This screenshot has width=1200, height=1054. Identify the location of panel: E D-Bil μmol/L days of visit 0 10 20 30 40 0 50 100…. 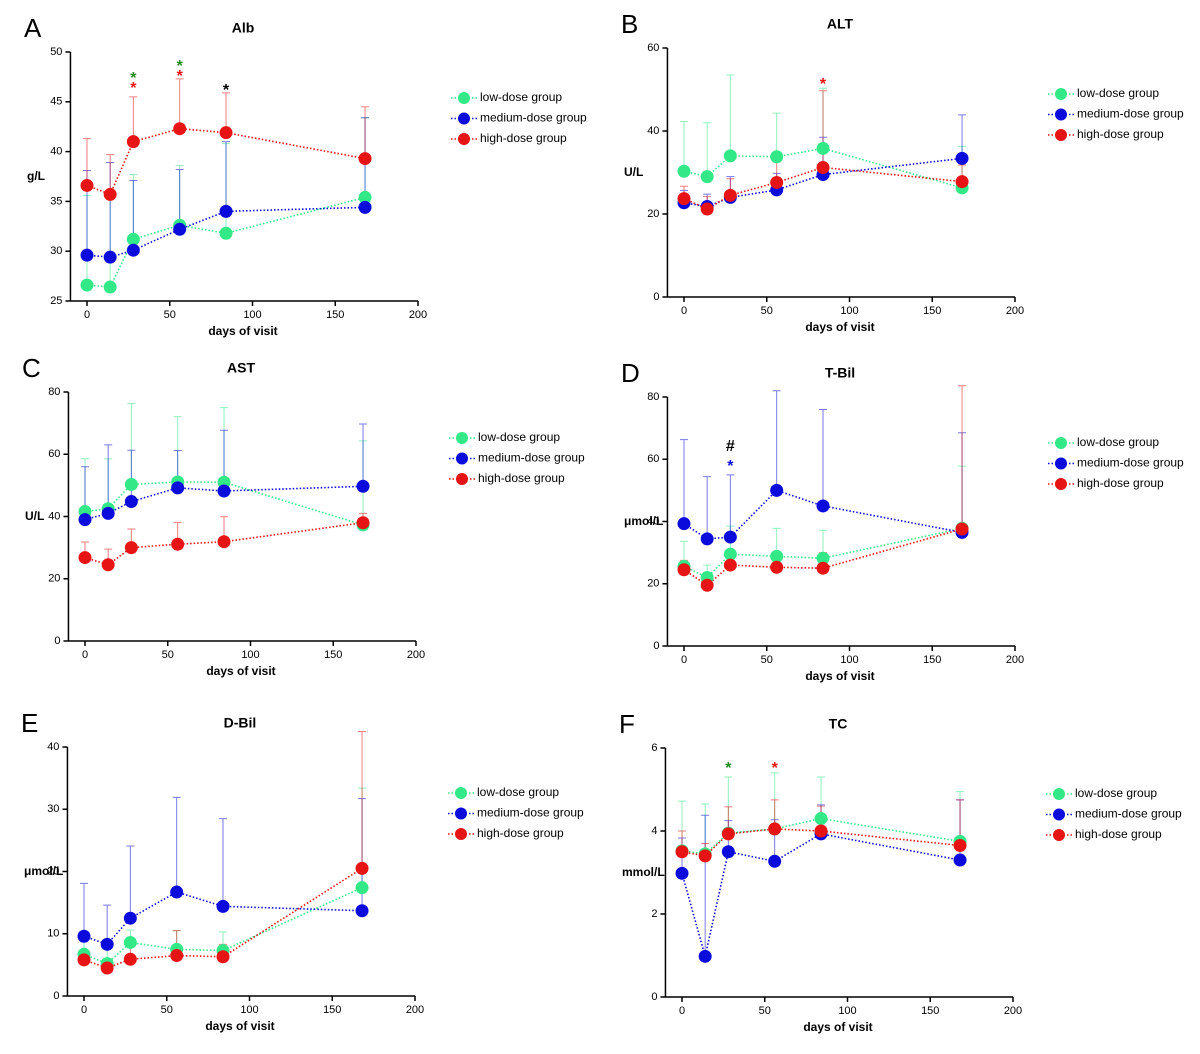
(302, 870).